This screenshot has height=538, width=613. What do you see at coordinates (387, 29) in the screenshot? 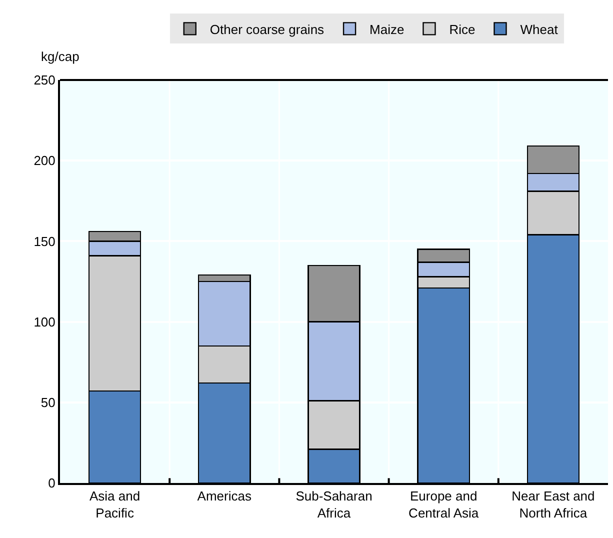
I see `legend-label: Maize` at bounding box center [387, 29].